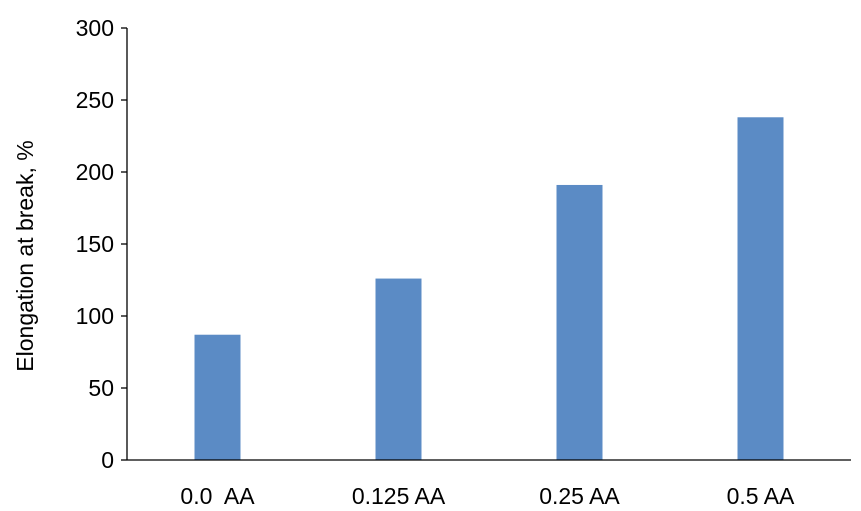 This screenshot has width=861, height=511. Describe the element at coordinates (217, 496) in the screenshot. I see `x-tick-label: 0.0 AA` at that location.